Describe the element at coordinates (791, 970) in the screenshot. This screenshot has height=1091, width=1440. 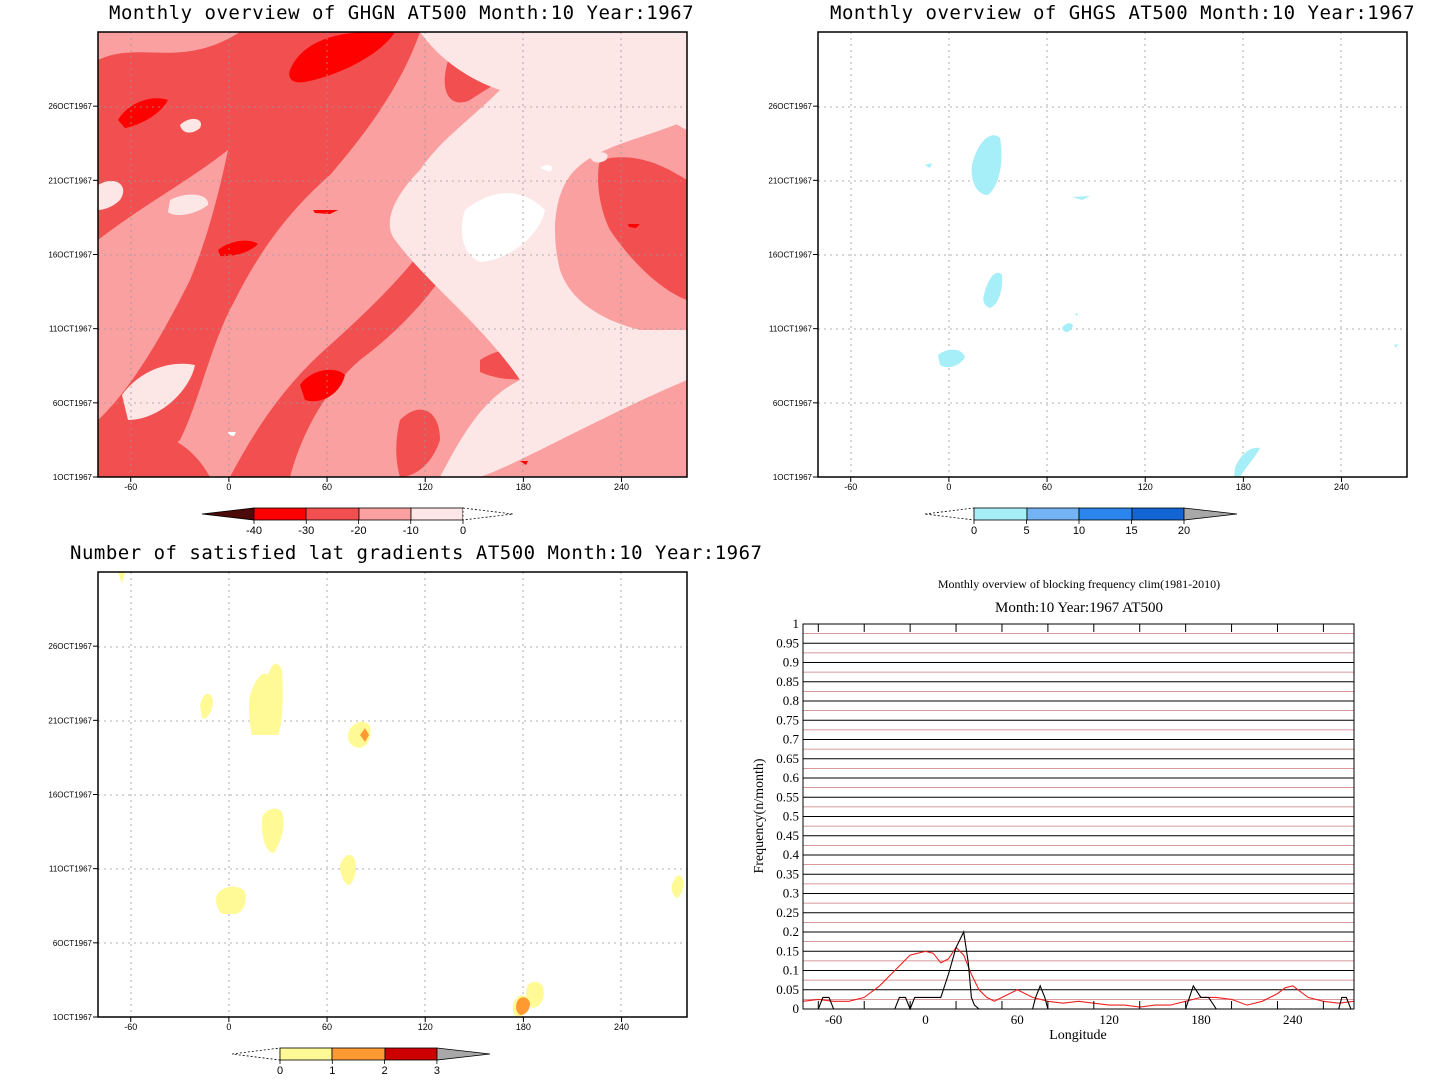
I see `y-tick-label: 0.1` at that location.